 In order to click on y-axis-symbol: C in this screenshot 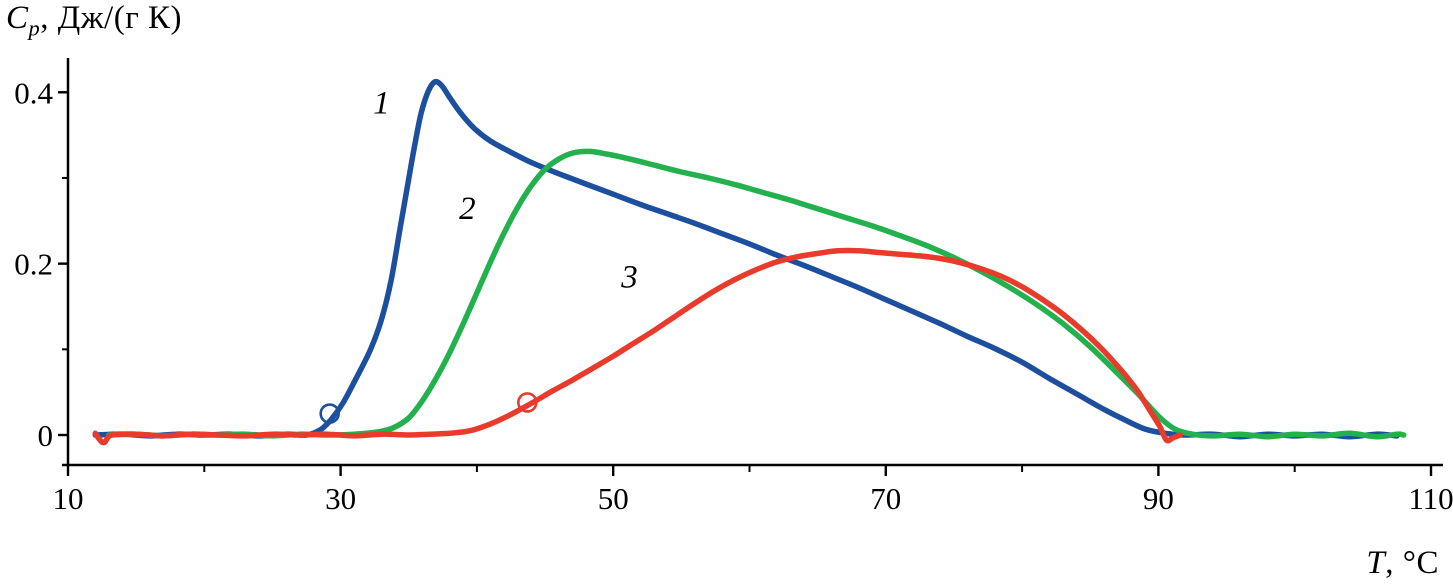, I will do `click(17, 18)`.